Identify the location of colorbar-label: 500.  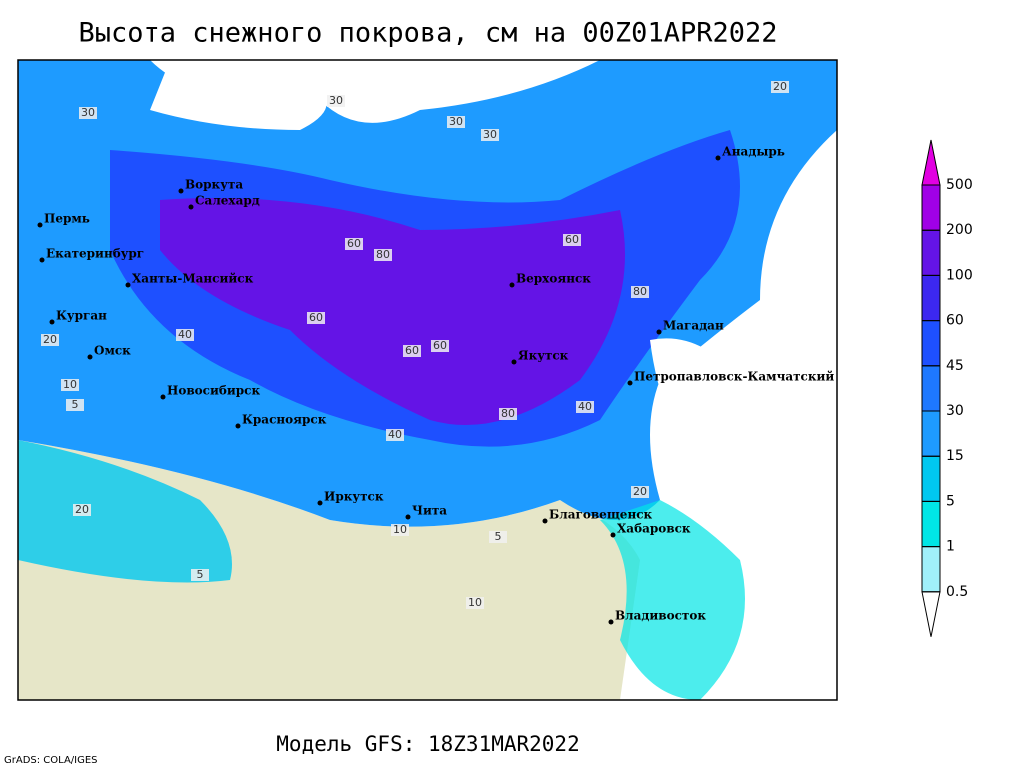
(959, 185).